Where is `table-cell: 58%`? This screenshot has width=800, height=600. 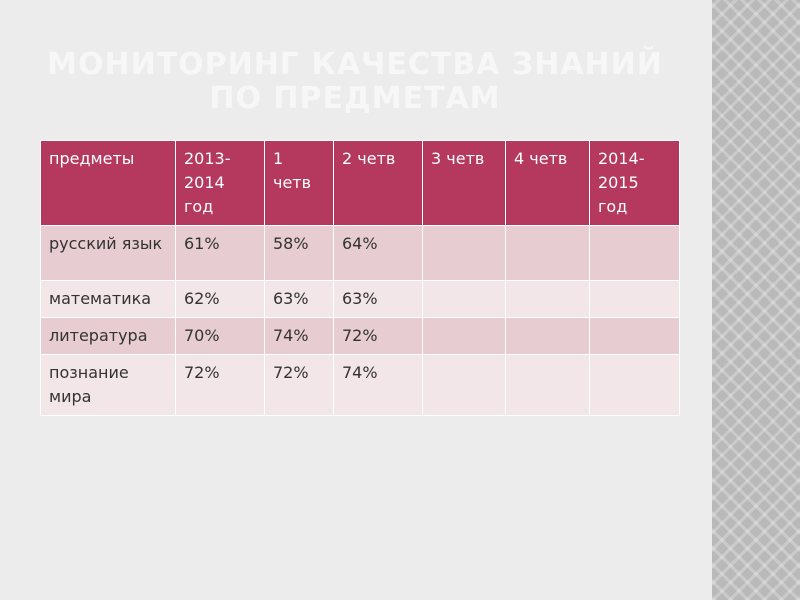
table-cell: 58% is located at coordinates (299, 253).